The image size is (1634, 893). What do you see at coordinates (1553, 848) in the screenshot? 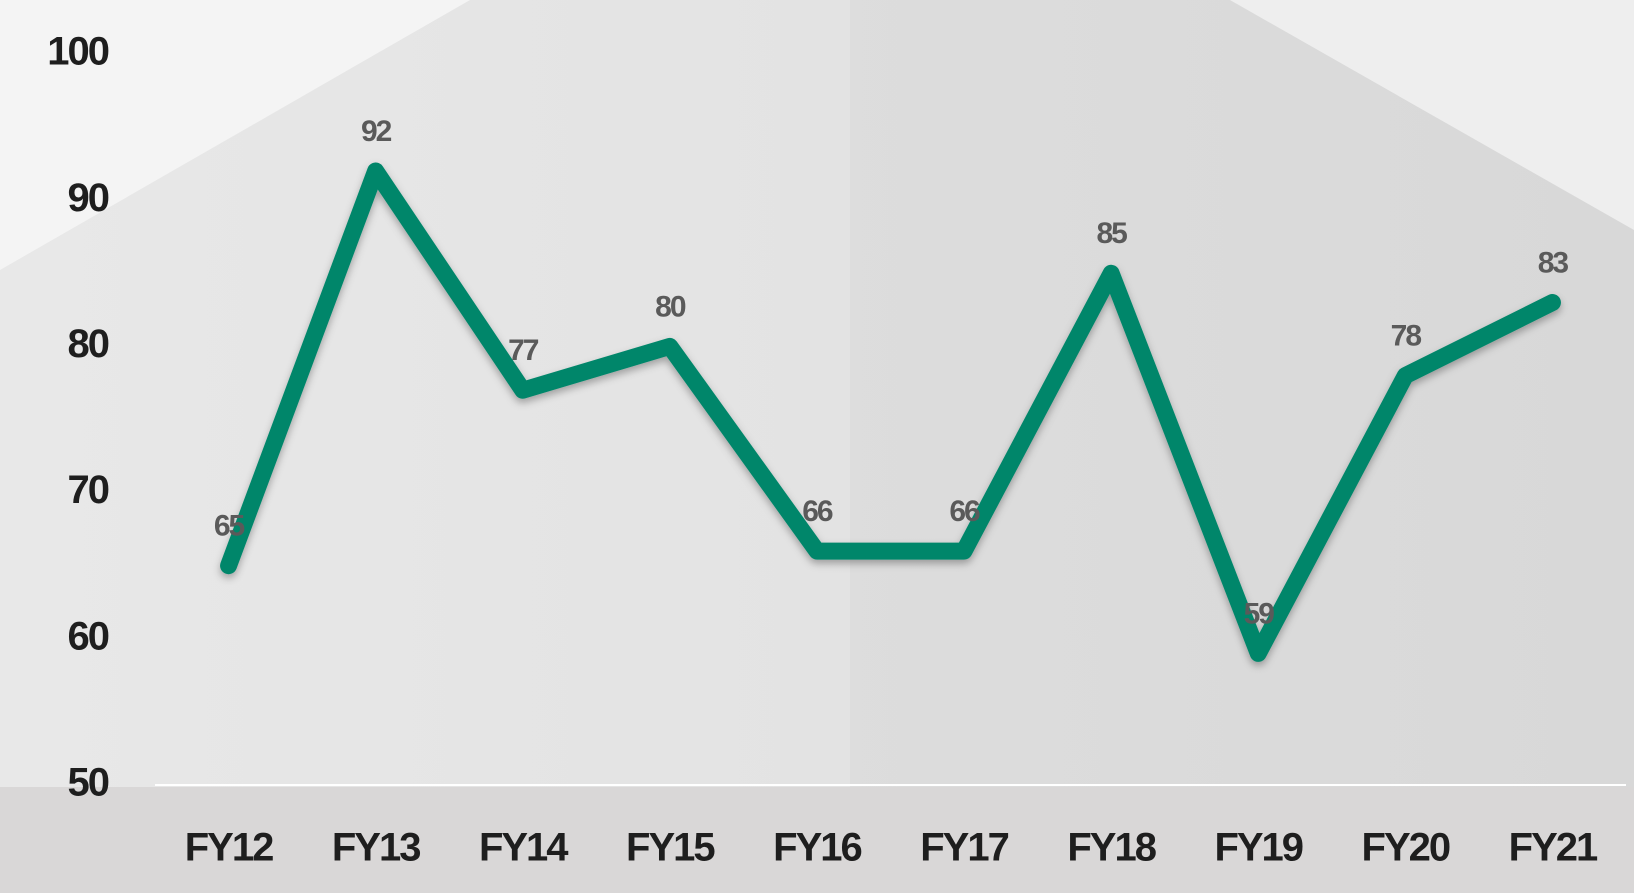
I see `x-tick-label: FY21` at bounding box center [1553, 848].